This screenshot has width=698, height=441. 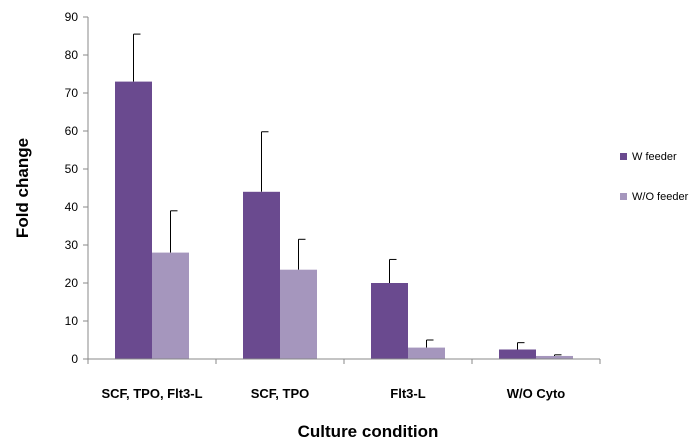 What do you see at coordinates (654, 157) in the screenshot?
I see `legend-label: W feeder` at bounding box center [654, 157].